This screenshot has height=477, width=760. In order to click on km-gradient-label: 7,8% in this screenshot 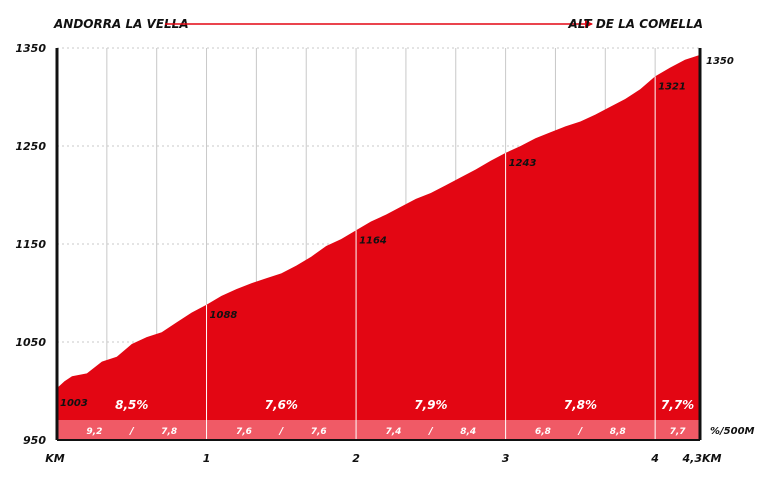, I will do `click(580, 405)`.